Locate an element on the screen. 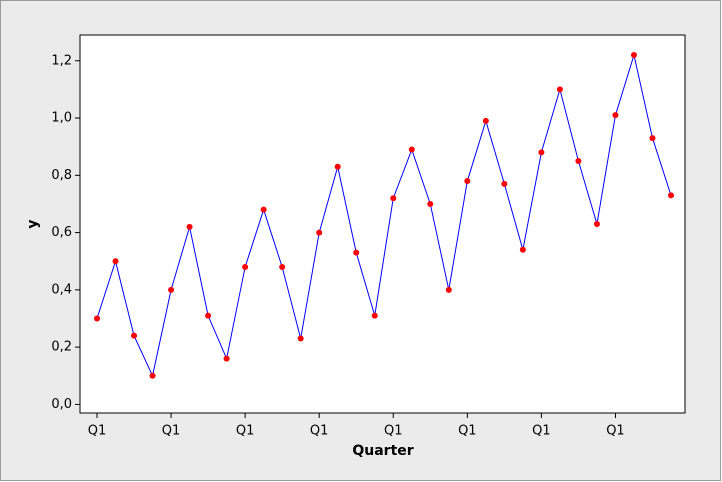  y-axis-title: y is located at coordinates (33, 223).